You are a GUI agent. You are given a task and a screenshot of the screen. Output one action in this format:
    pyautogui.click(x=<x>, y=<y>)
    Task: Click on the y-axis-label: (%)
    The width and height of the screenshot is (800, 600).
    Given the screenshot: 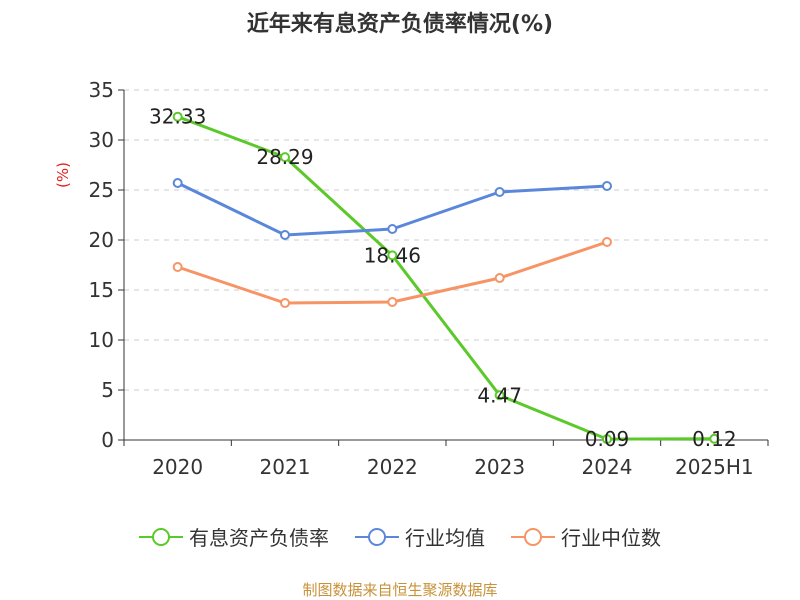 What is the action you would take?
    pyautogui.click(x=63, y=175)
    